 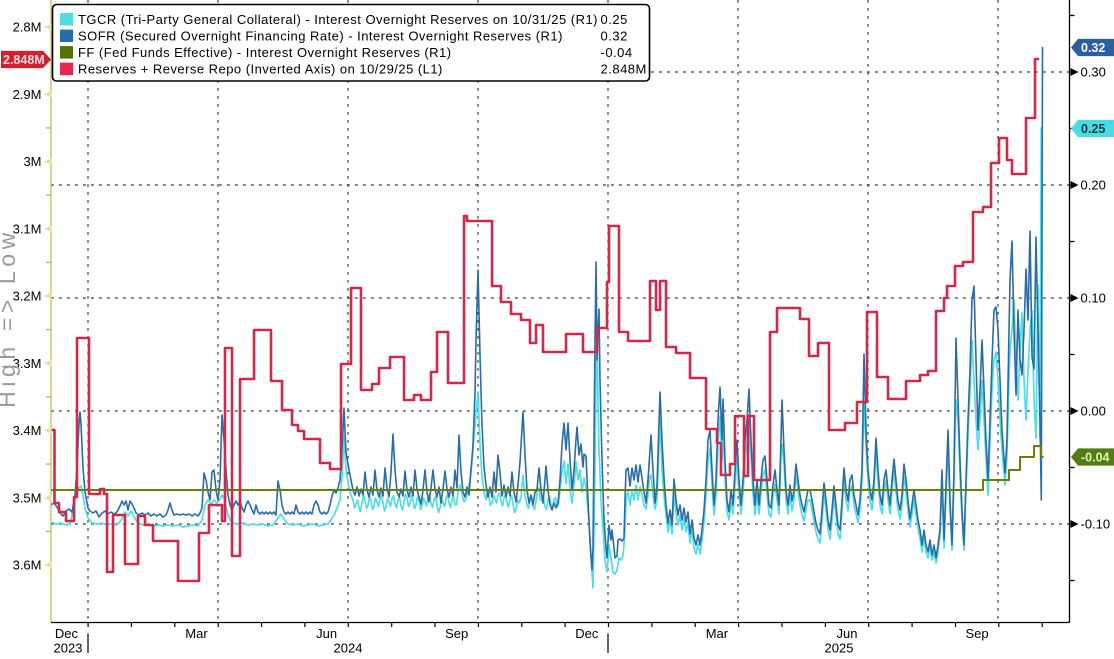 What do you see at coordinates (27, 565) in the screenshot?
I see `svg-text: 3.6M` at bounding box center [27, 565].